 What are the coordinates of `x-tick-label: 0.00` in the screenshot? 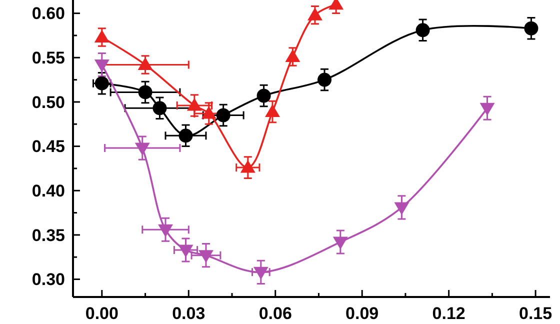 It's located at (101, 313).